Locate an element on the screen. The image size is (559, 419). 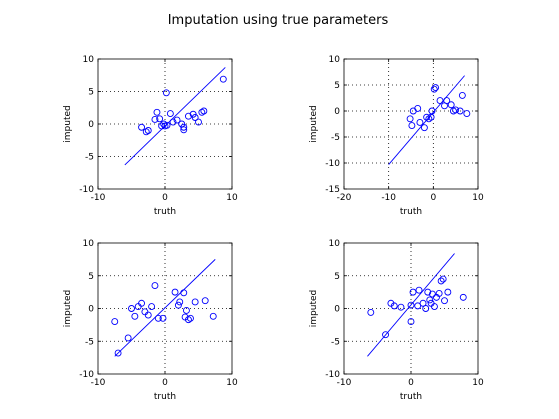
axes-frame is located at coordinates (411, 124).